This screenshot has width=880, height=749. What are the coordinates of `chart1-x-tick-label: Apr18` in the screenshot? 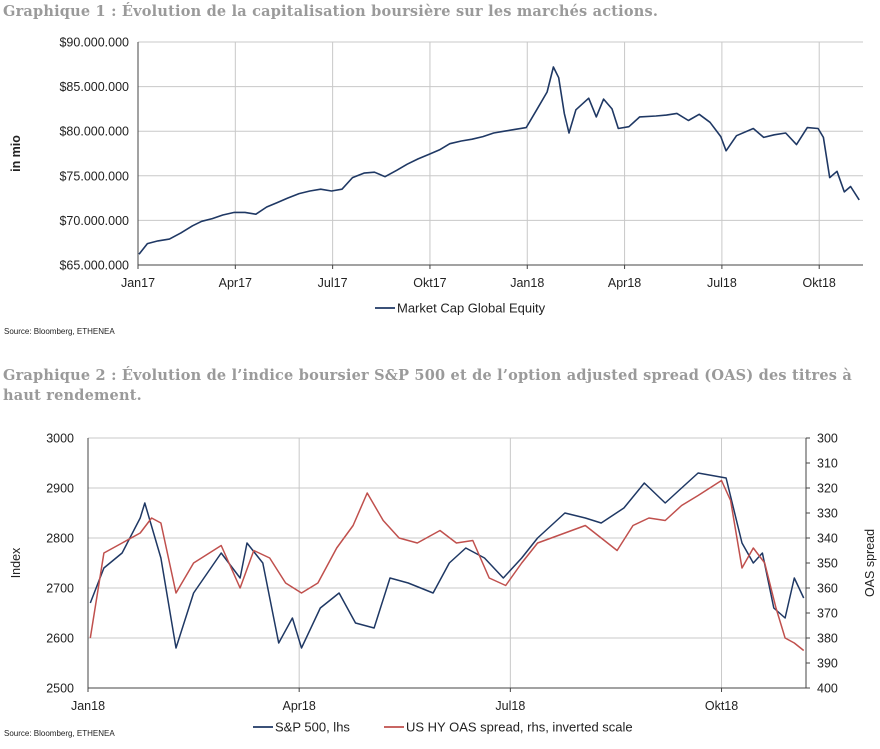 It's located at (624, 283).